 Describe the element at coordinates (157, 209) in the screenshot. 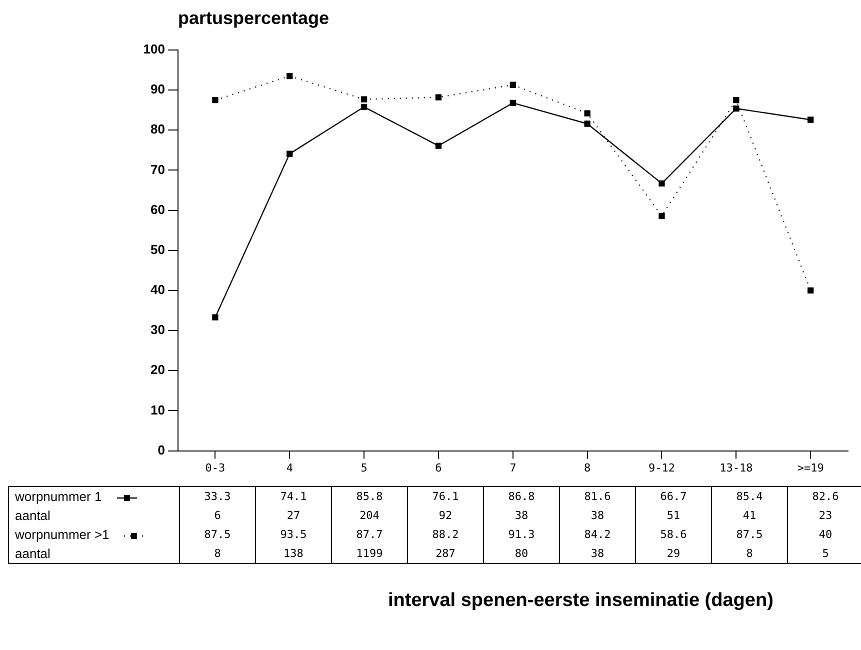

I see `y-tick-label: 60` at that location.